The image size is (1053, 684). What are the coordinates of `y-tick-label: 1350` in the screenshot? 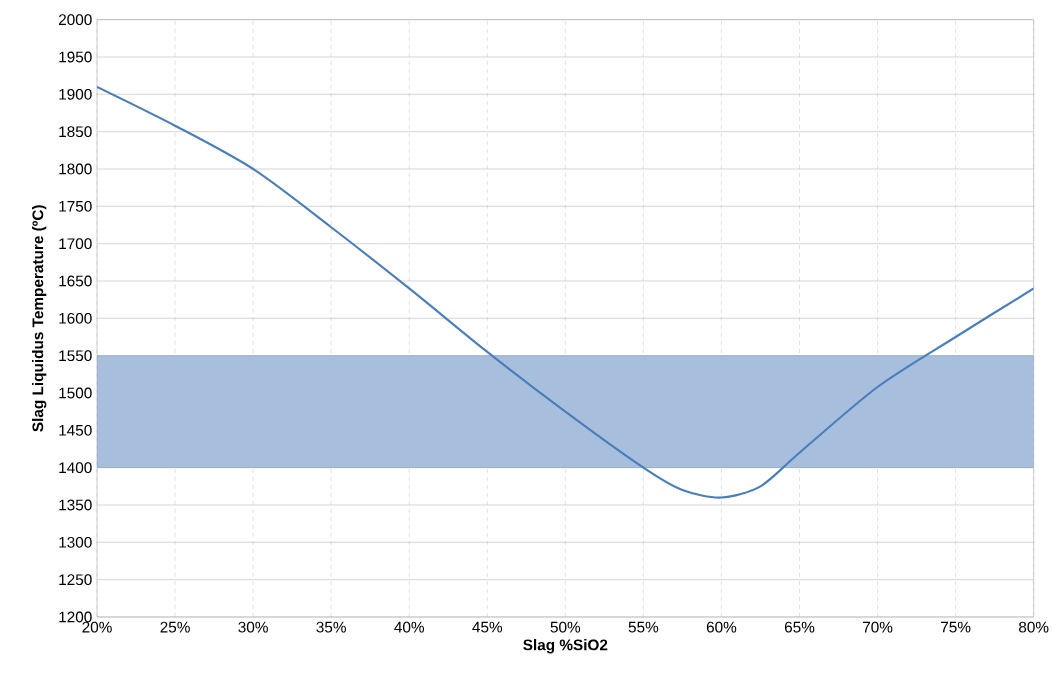 It's located at (75, 505).